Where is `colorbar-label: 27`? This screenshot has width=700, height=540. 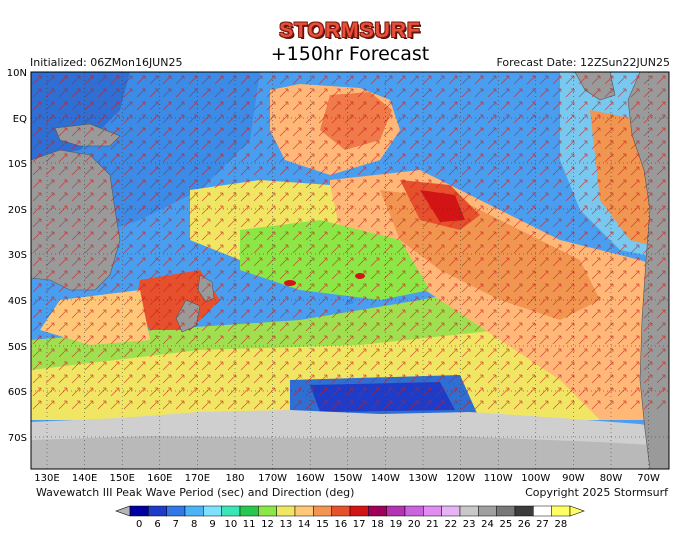 colorbar-label: 27 is located at coordinates (542, 524).